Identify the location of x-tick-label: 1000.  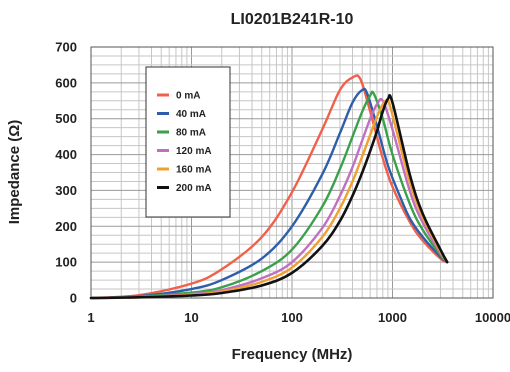
(392, 317).